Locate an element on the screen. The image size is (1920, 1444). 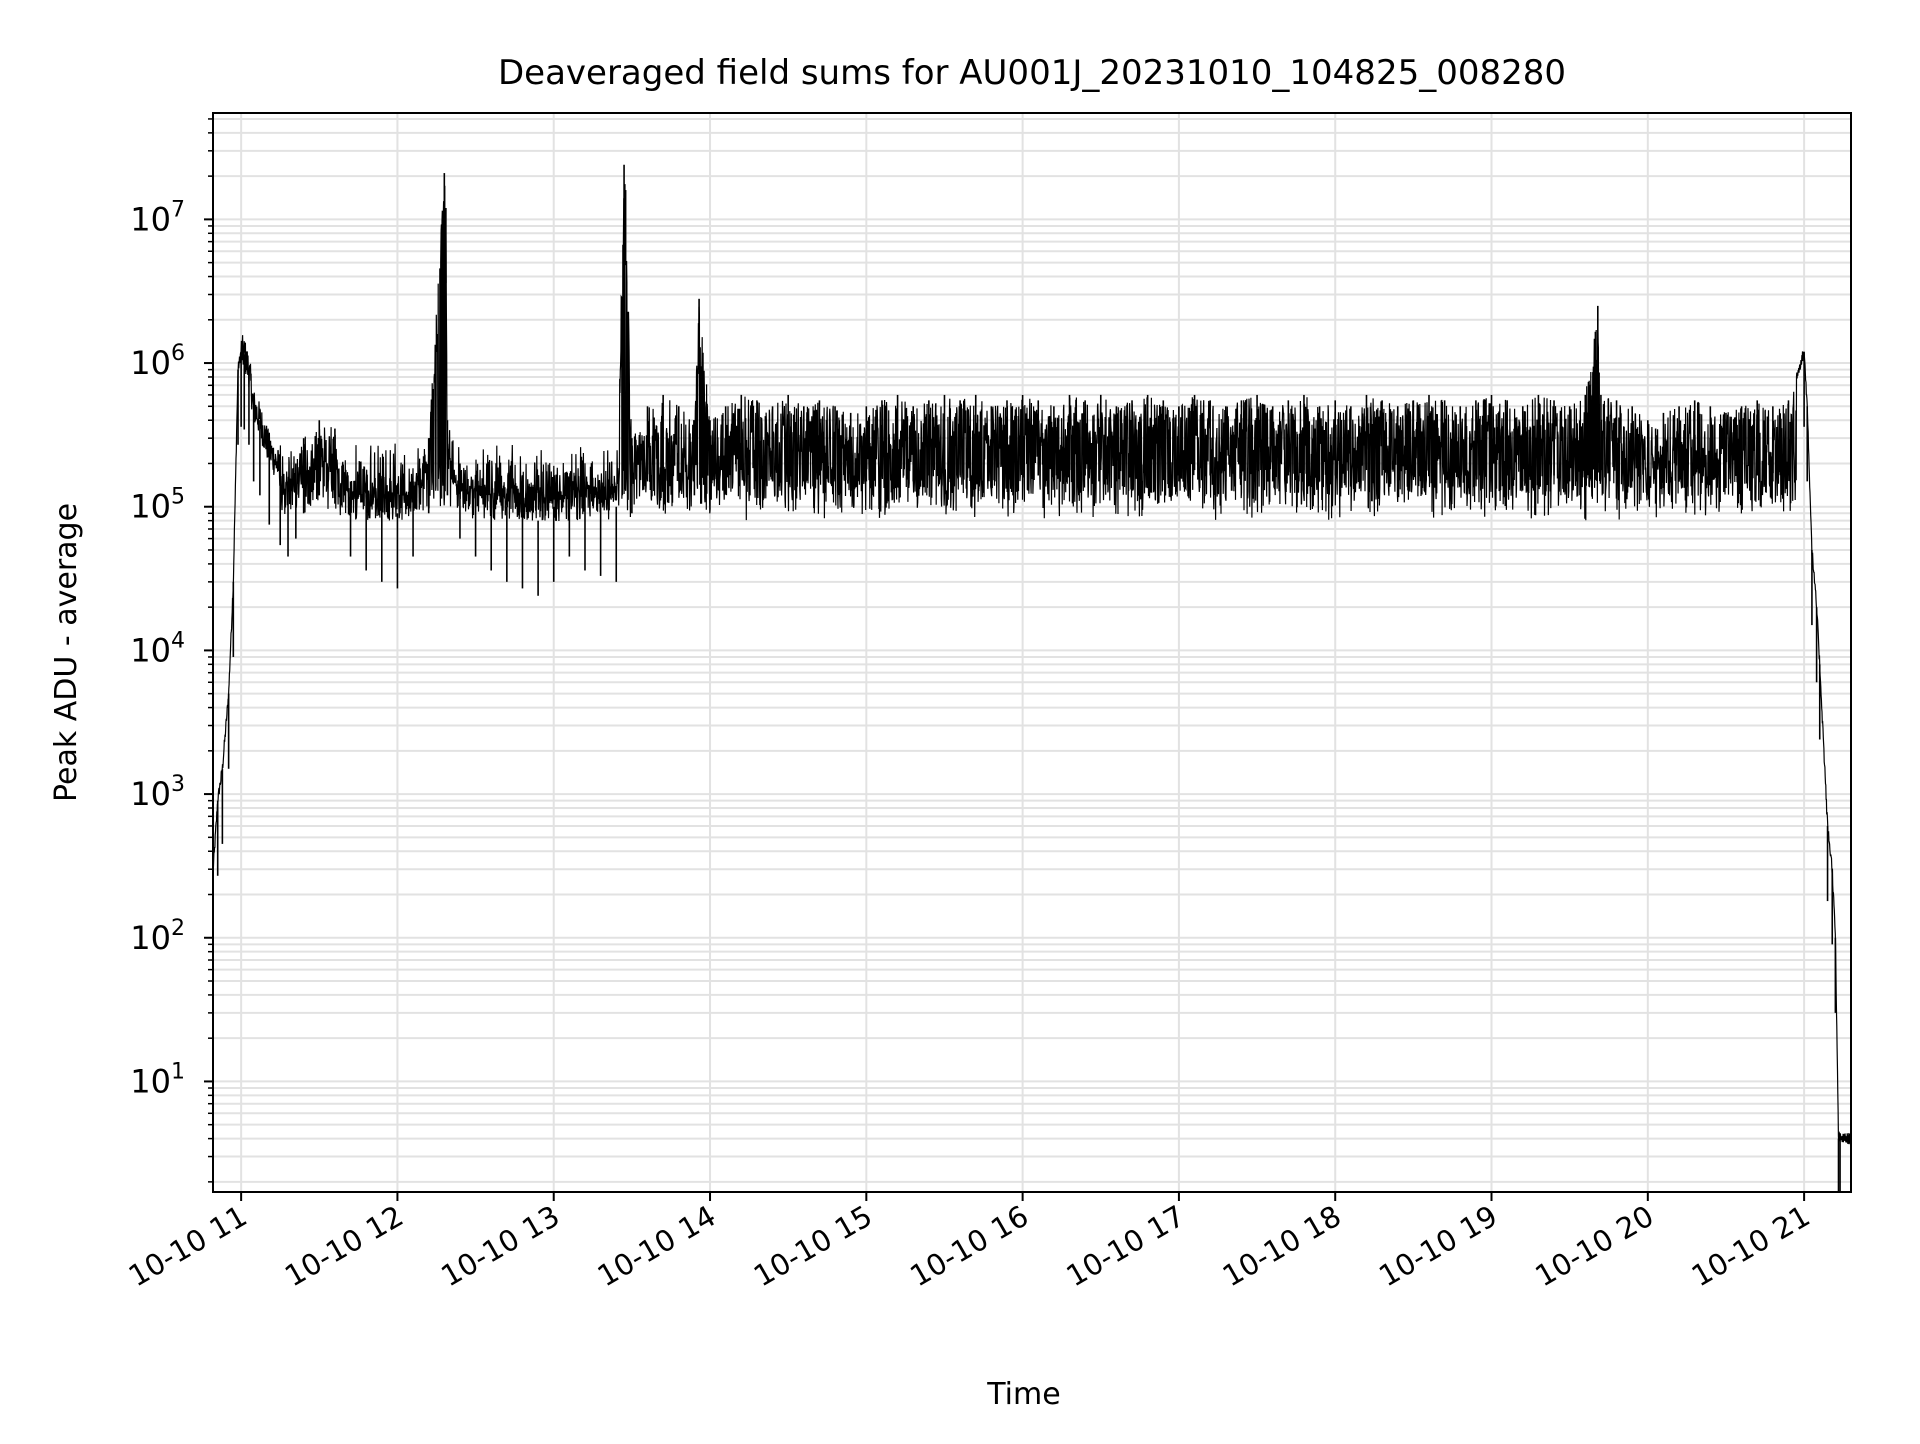
x-tick-label: 10-10 19 is located at coordinates (1438, 1246).